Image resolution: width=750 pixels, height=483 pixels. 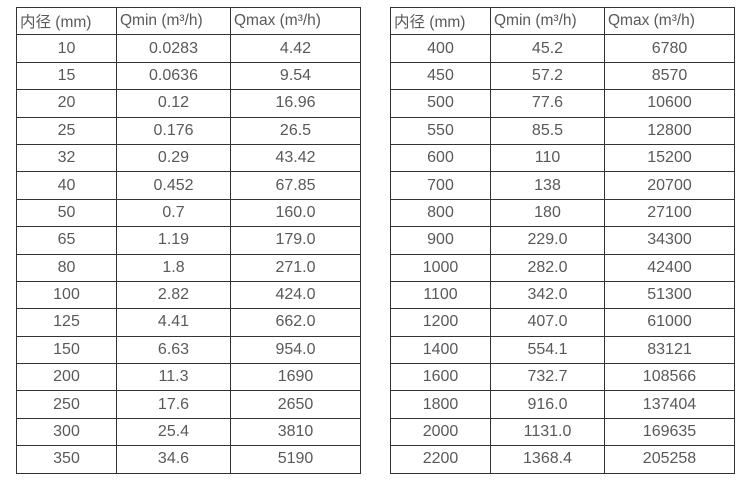 I want to click on qmin-cell: 6.63, so click(x=173, y=350).